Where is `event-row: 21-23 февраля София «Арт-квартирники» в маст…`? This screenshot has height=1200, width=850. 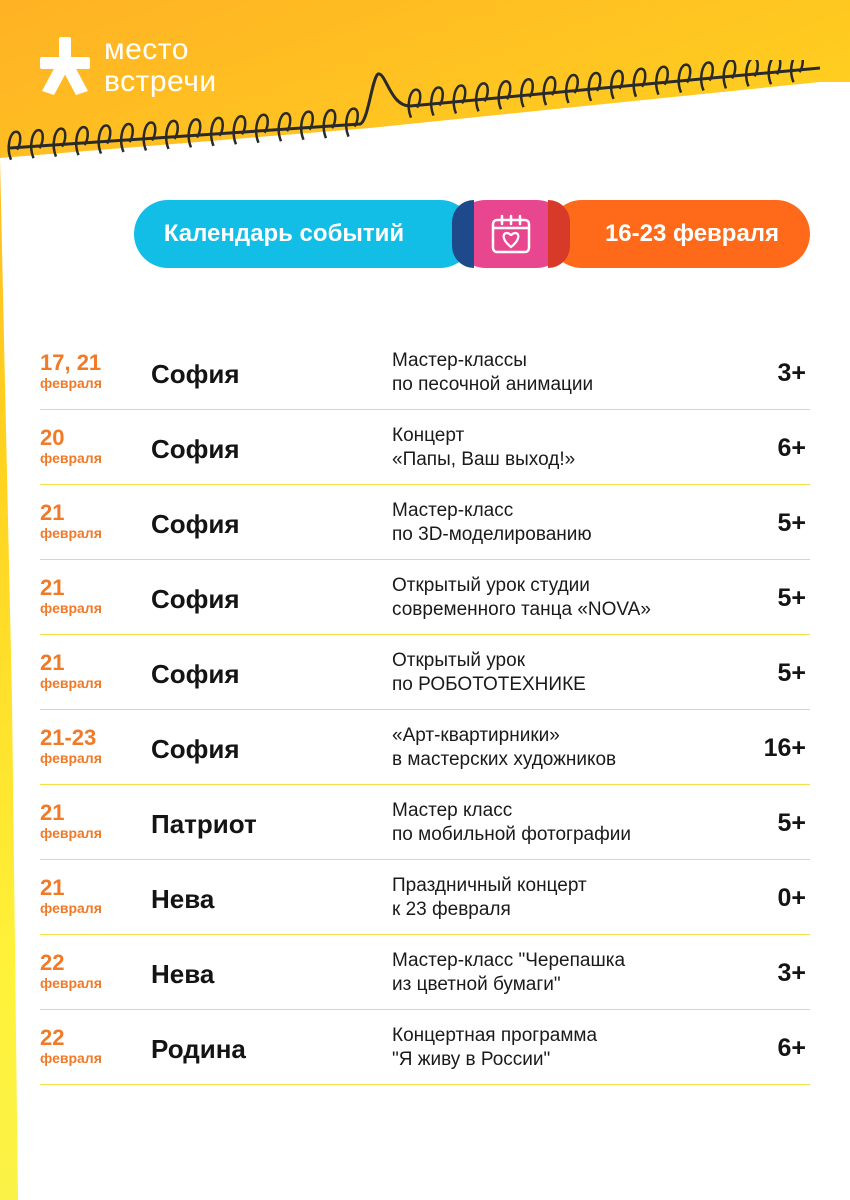
event-row: 21-23 февраля София «Арт-квартирники» в маст… is located at coordinates (425, 747).